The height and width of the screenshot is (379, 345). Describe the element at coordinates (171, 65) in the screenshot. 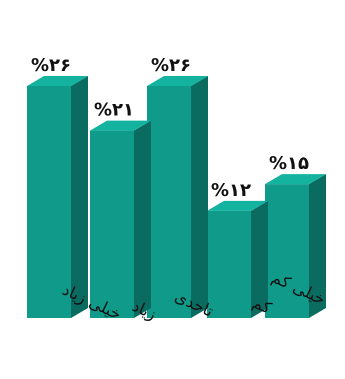

I see `value-label-2: %۲۶` at that location.